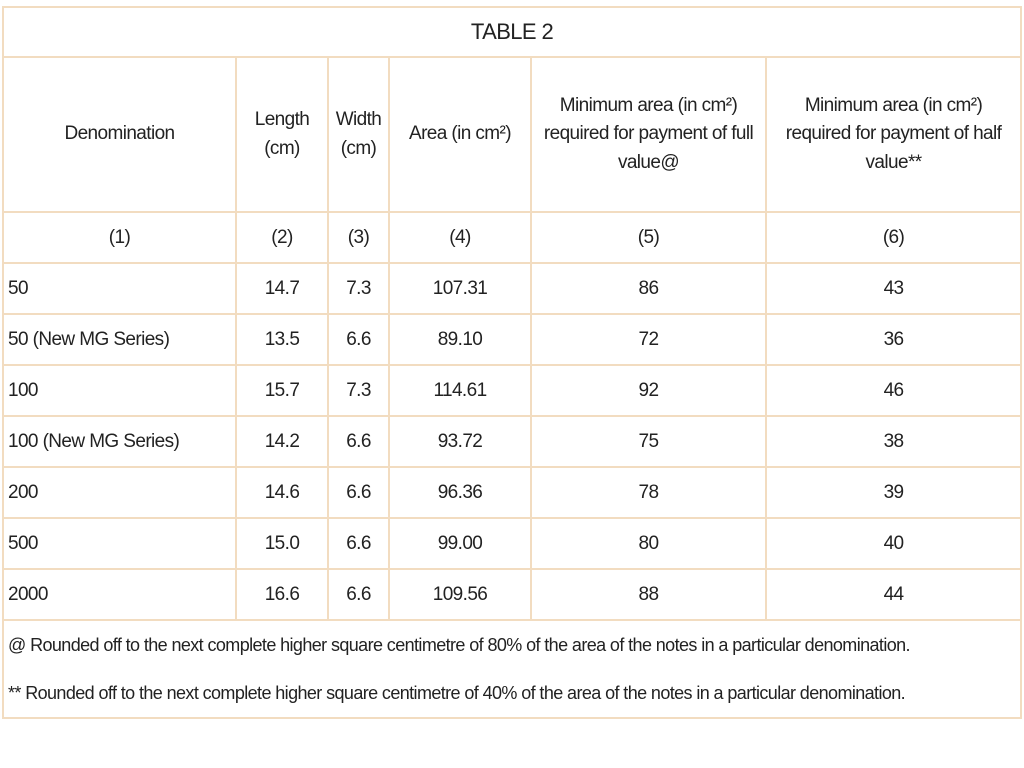 Image resolution: width=1024 pixels, height=768 pixels. I want to click on column-number: (6), so click(893, 237).